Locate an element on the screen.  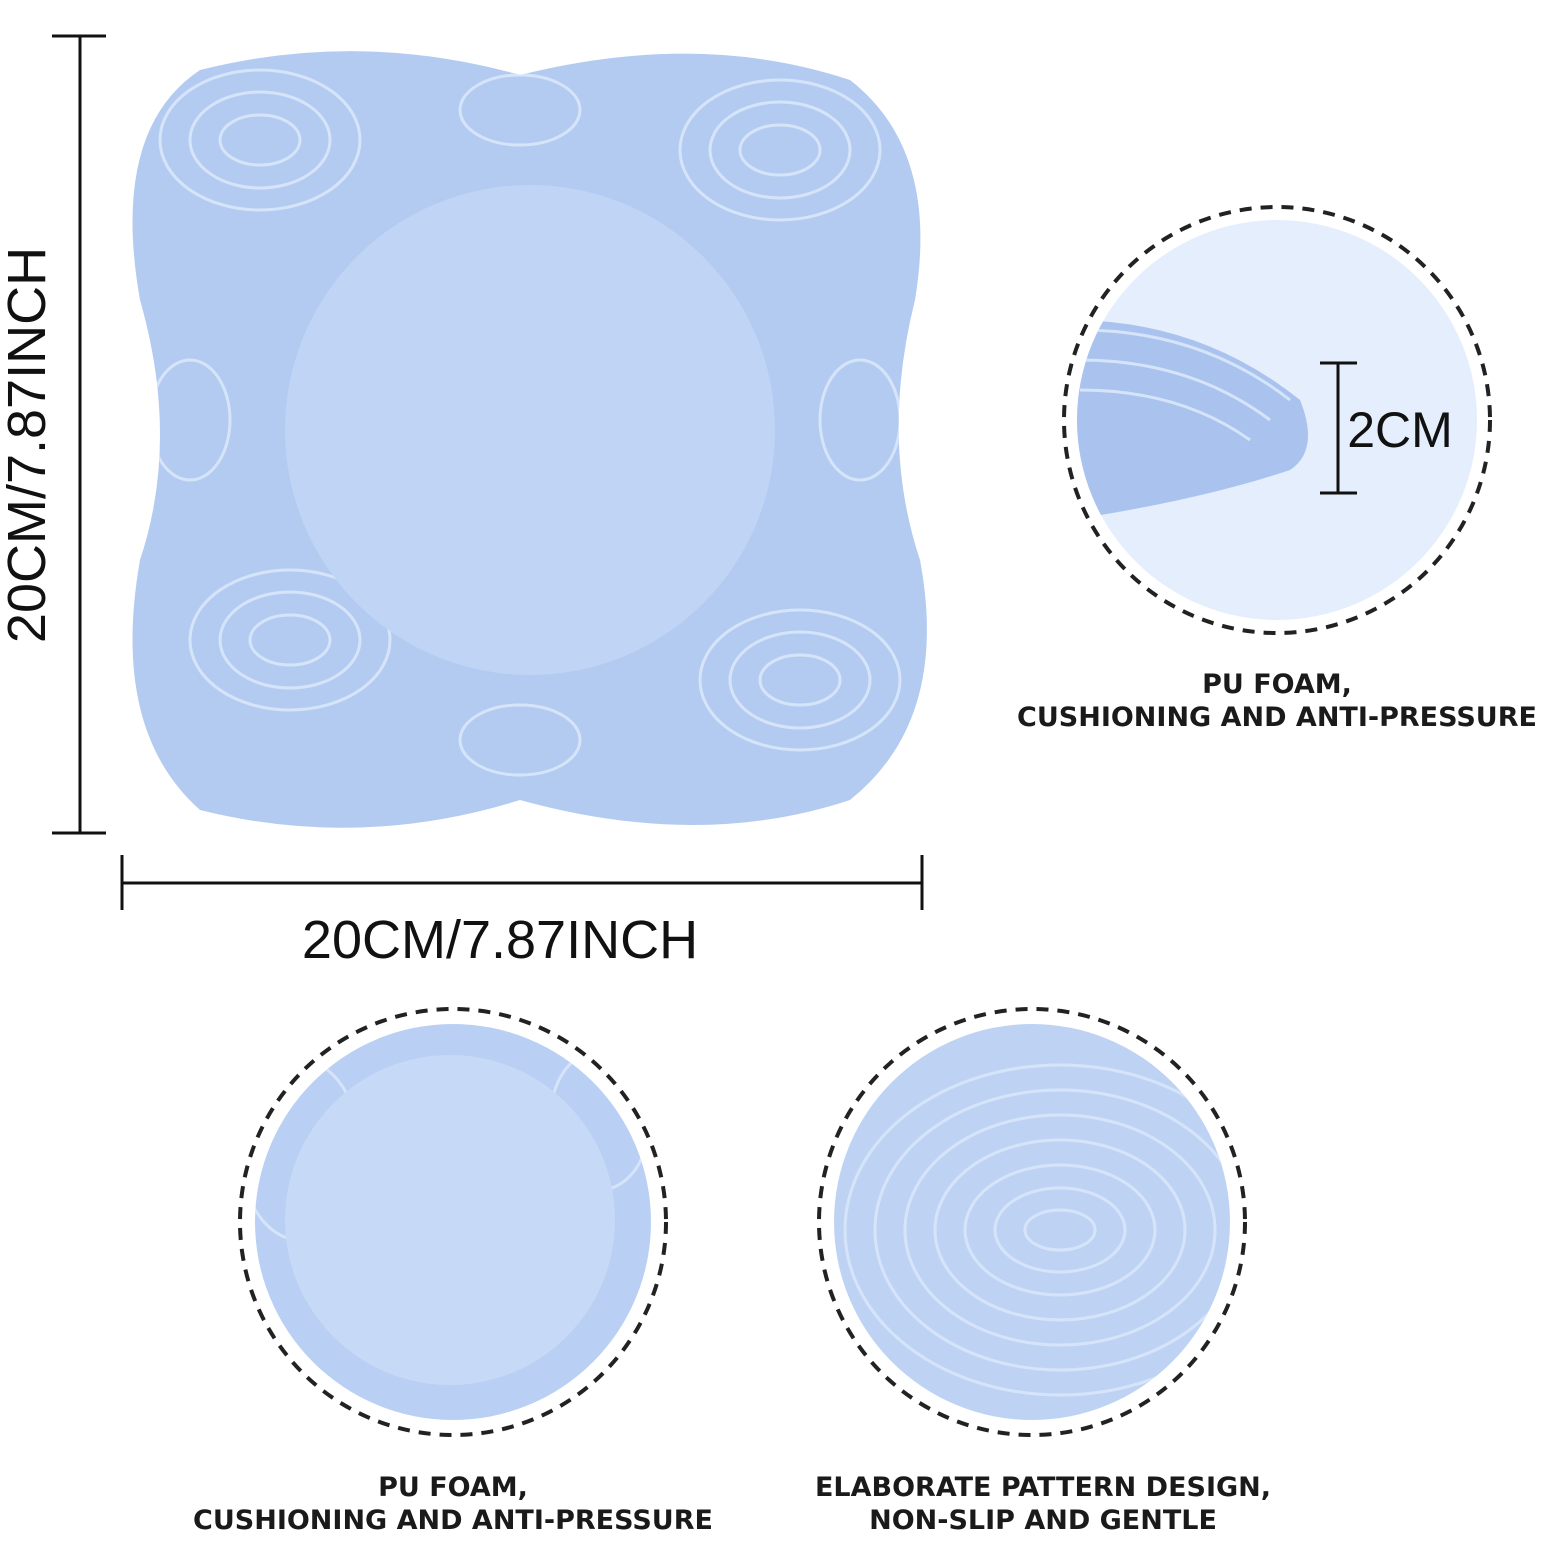
height-label: 20CM/7.87INCH is located at coordinates (28, 445).